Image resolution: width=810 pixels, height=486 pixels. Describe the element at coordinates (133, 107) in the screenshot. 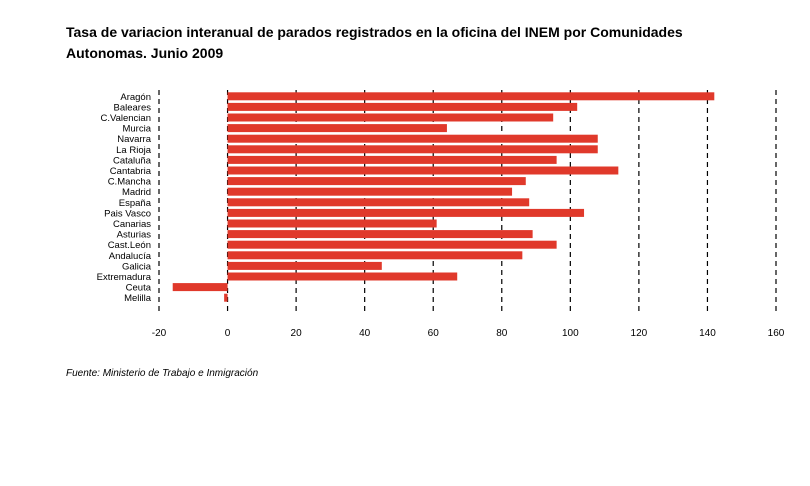

I see `category-label: Baleares` at that location.